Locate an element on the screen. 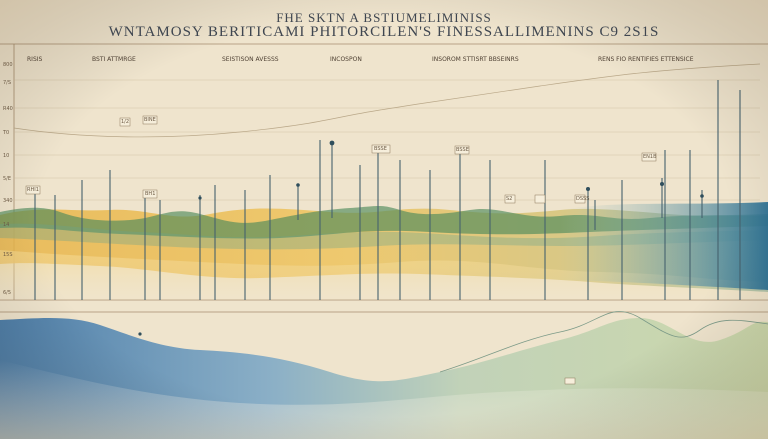 The width and height of the screenshot is (768, 439). marker-label: S2 is located at coordinates (509, 199).